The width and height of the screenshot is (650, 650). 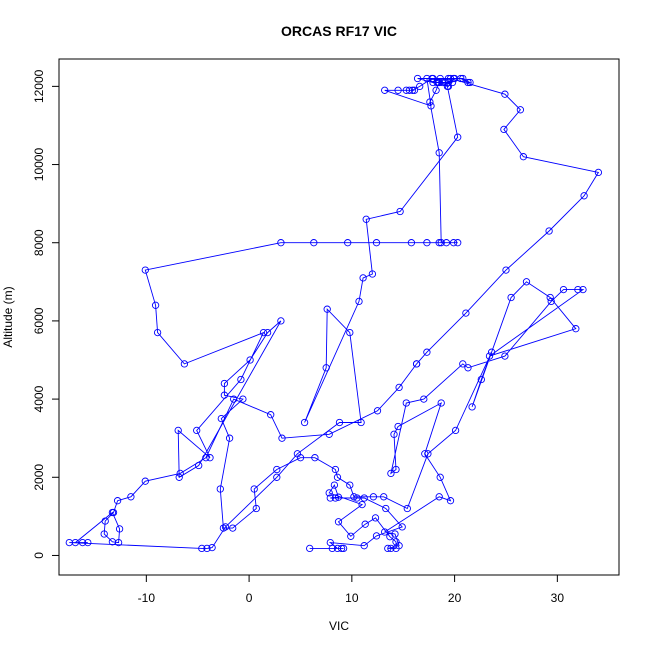 What do you see at coordinates (351, 589) in the screenshot?
I see `x-axis: -10 0 10 20 30` at bounding box center [351, 589].